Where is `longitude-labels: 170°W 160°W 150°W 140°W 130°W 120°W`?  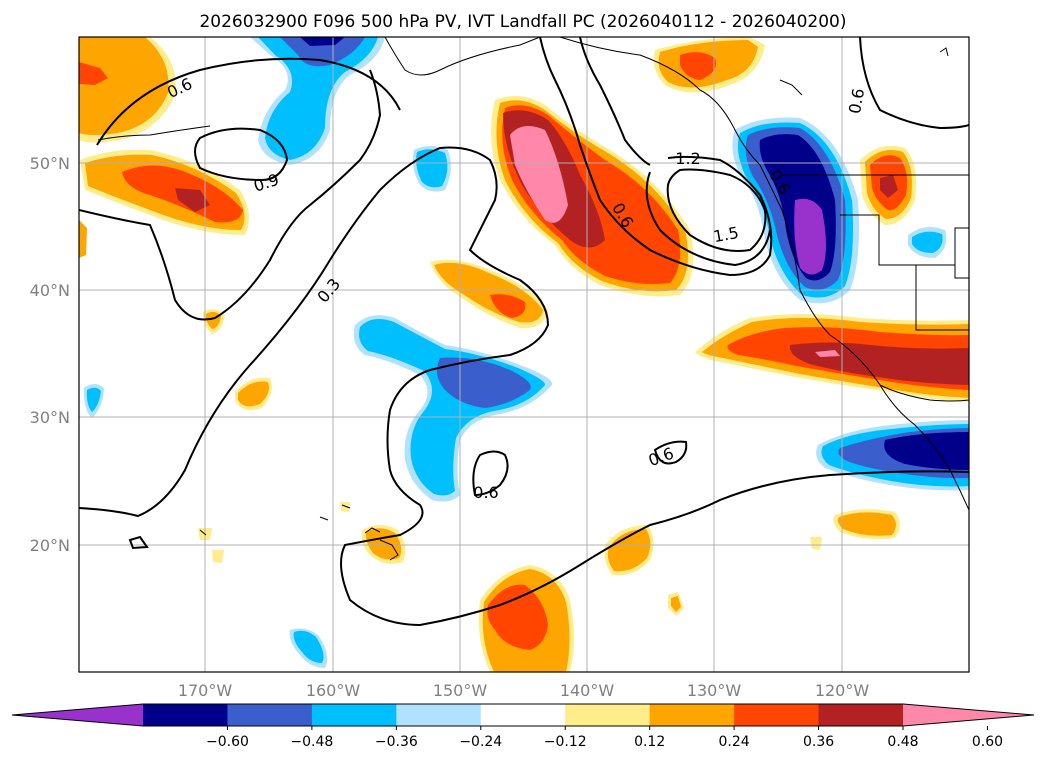 longitude-labels: 170°W 160°W 150°W 140°W 130°W 120°W is located at coordinates (524, 690).